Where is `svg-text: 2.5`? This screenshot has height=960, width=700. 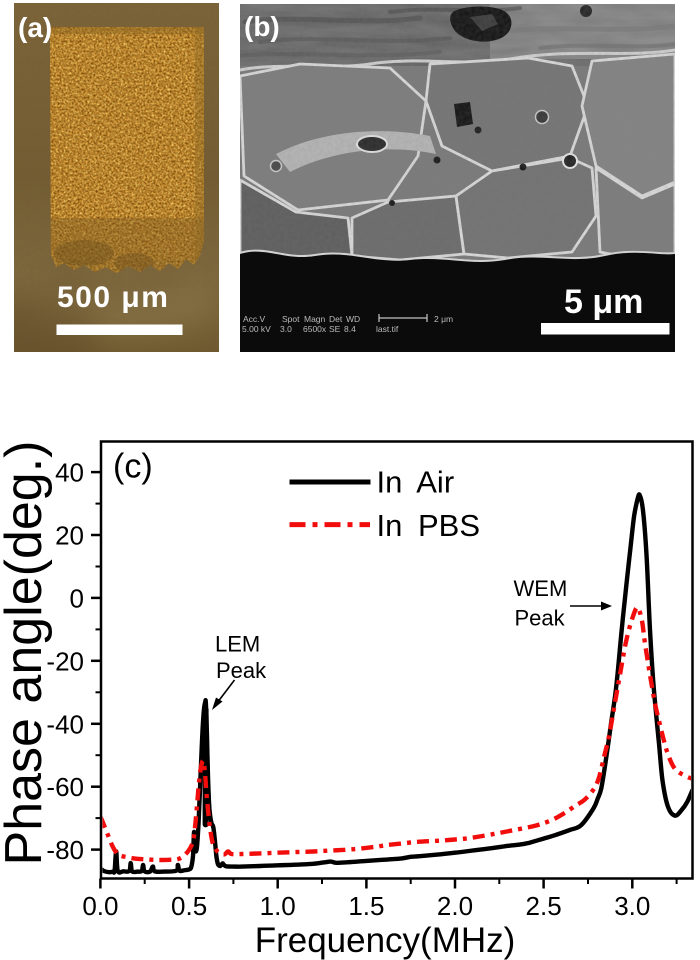
svg-text: 2.5 is located at coordinates (544, 906).